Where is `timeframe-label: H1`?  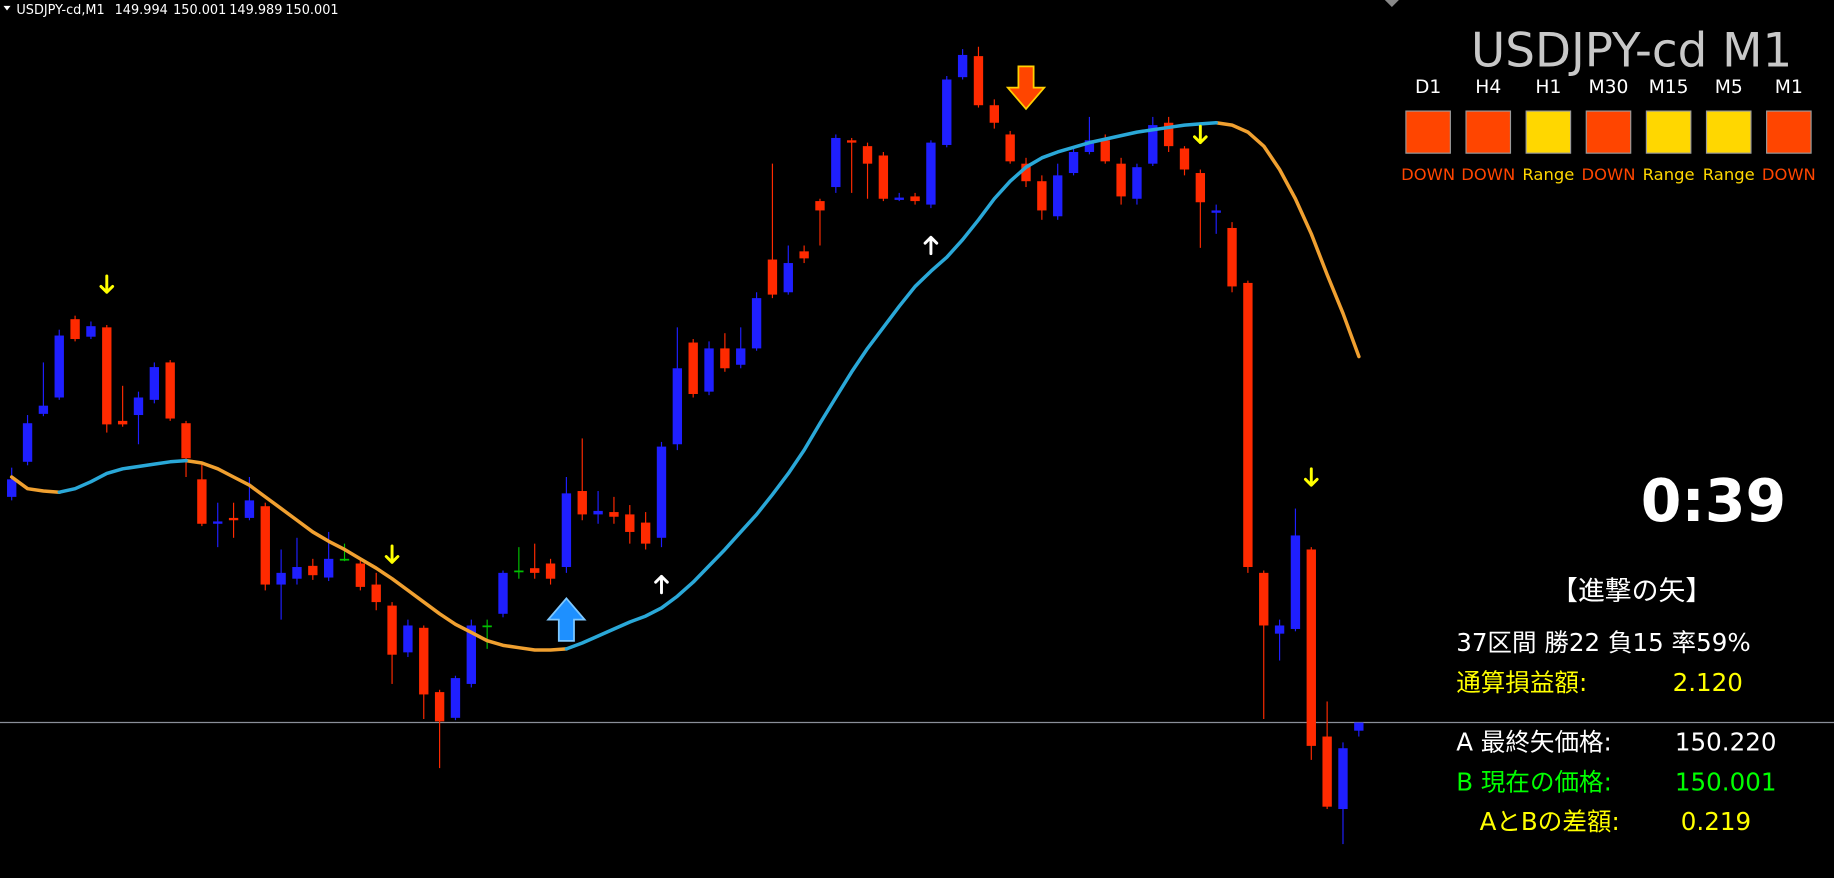 timeframe-label: H1 is located at coordinates (1548, 87).